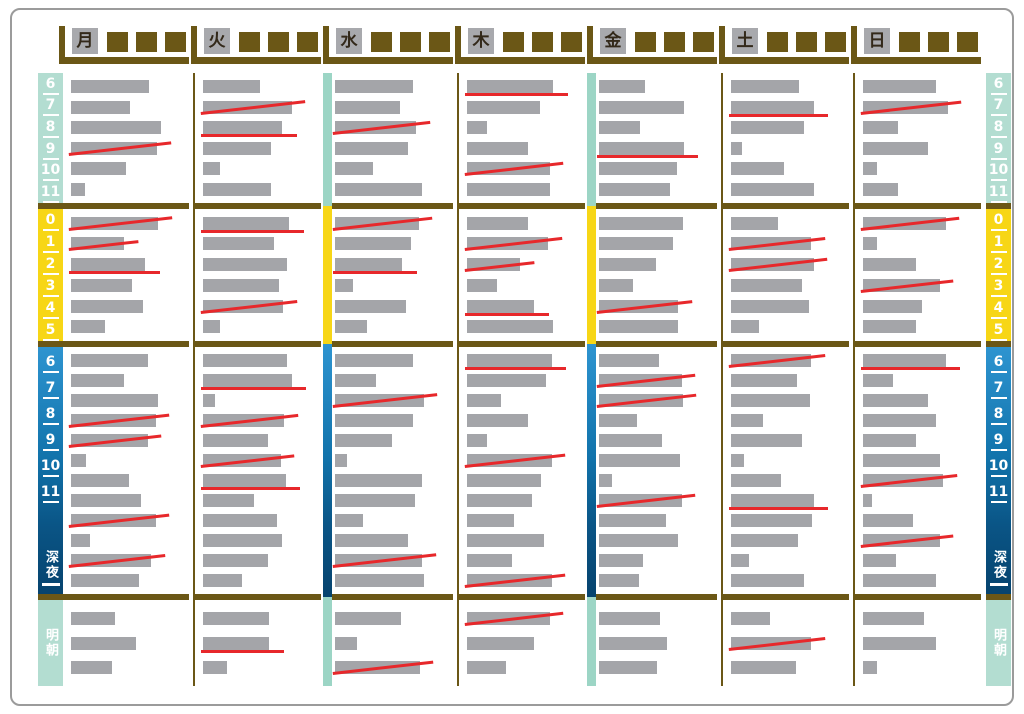  What do you see at coordinates (50, 440) in the screenshot?
I see `hour-label: 9` at bounding box center [50, 440].